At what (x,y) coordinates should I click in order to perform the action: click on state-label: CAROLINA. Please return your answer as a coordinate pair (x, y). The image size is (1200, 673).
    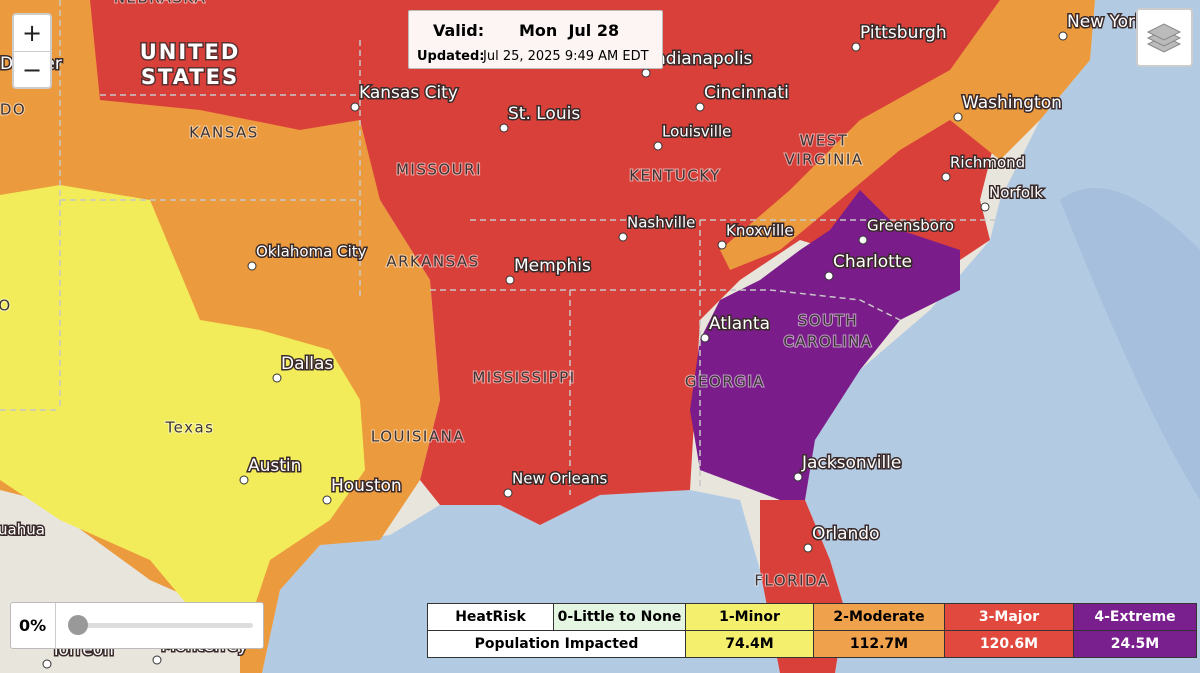
    Looking at the image, I should click on (827, 342).